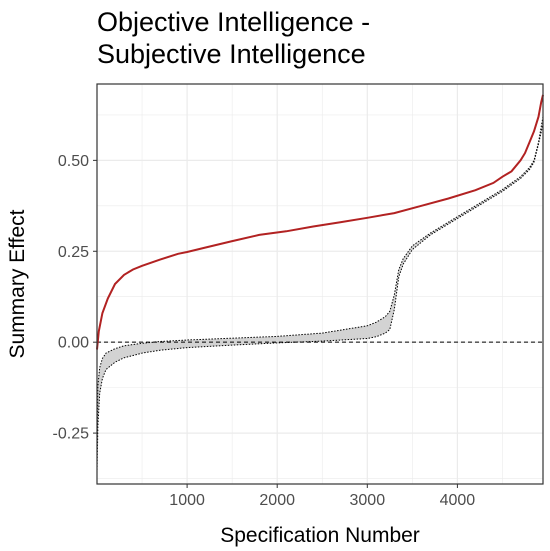  What do you see at coordinates (73, 252) in the screenshot?
I see `y-tick-label: 0.25` at bounding box center [73, 252].